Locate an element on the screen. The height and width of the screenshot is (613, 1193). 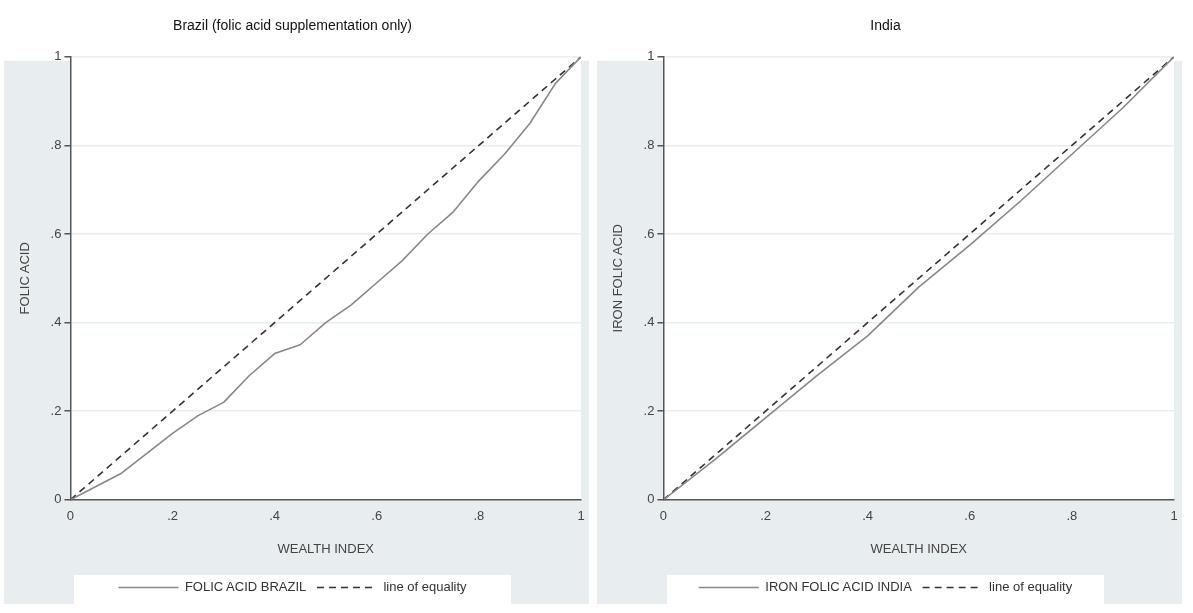
y-axis-title: IRON FOLIC ACID is located at coordinates (618, 278).